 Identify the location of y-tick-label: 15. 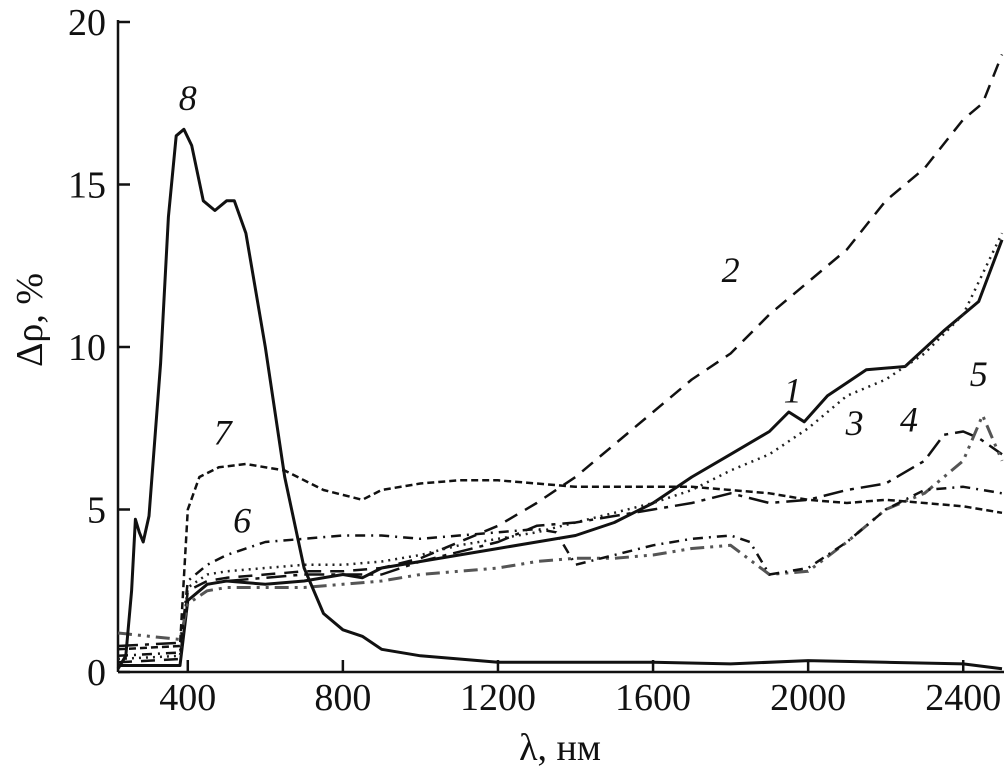
(87, 186).